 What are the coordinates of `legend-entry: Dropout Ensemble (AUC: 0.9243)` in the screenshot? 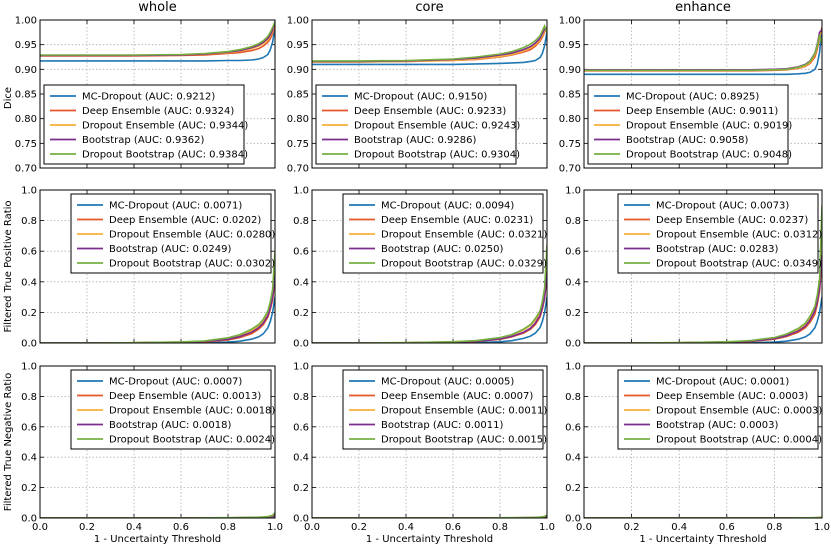 It's located at (437, 126).